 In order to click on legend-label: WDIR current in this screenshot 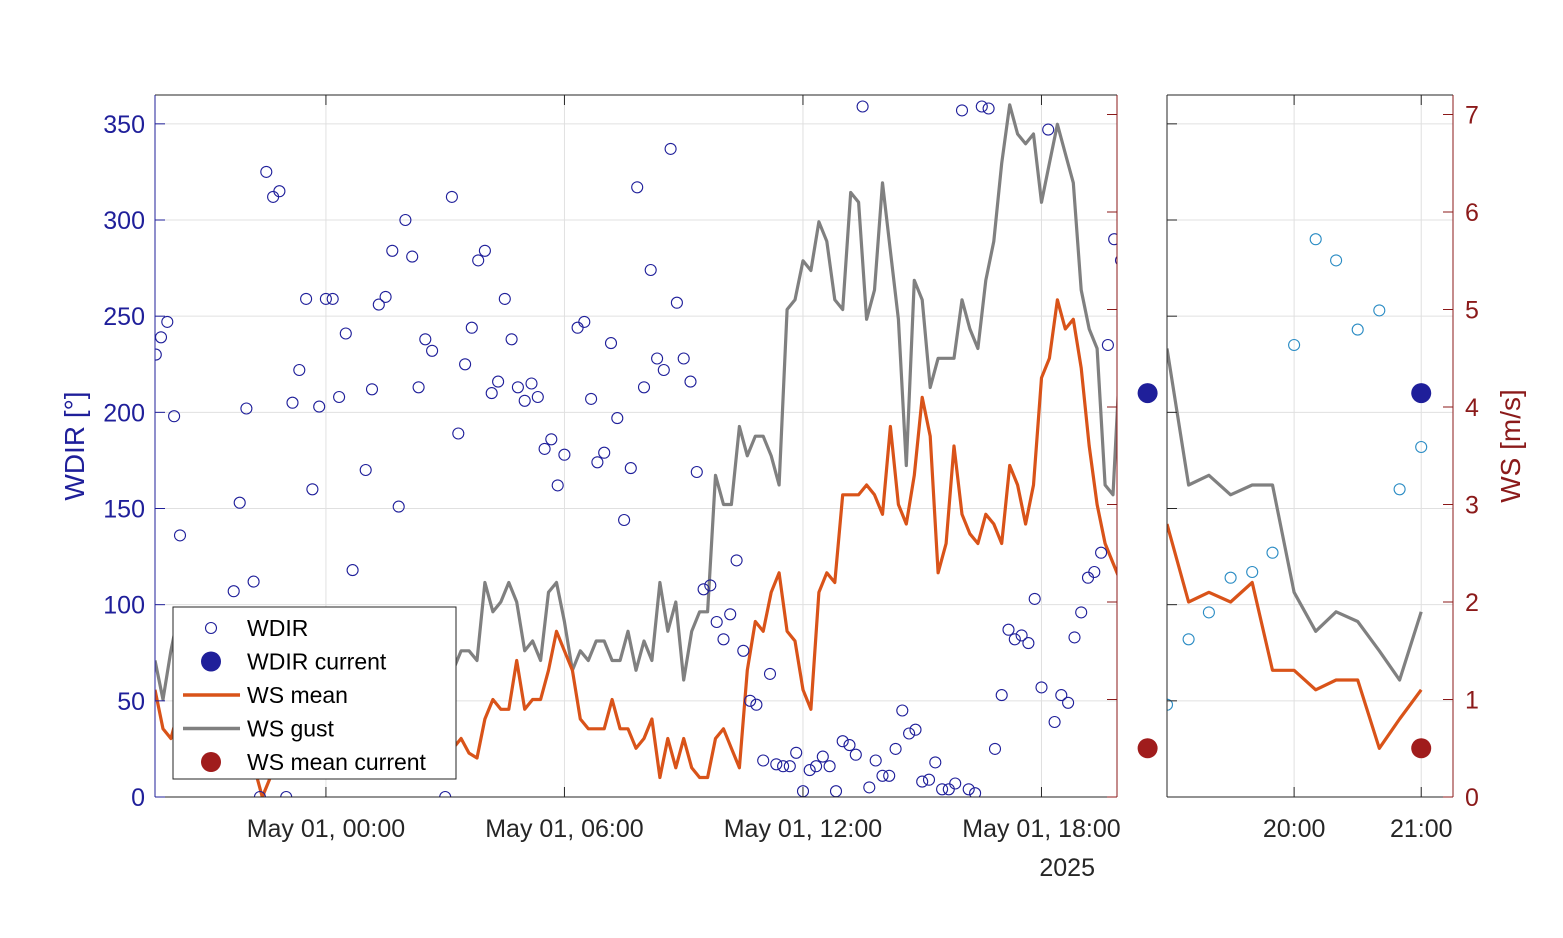, I will do `click(317, 662)`.